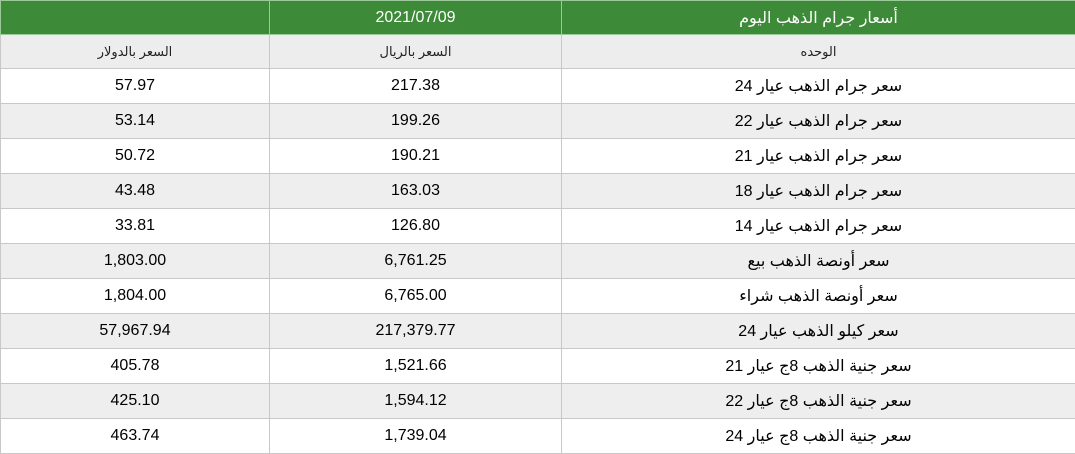 Image resolution: width=1075 pixels, height=454 pixels. I want to click on unit-cell: سعر جرام الذهب عيار 21, so click(818, 156).